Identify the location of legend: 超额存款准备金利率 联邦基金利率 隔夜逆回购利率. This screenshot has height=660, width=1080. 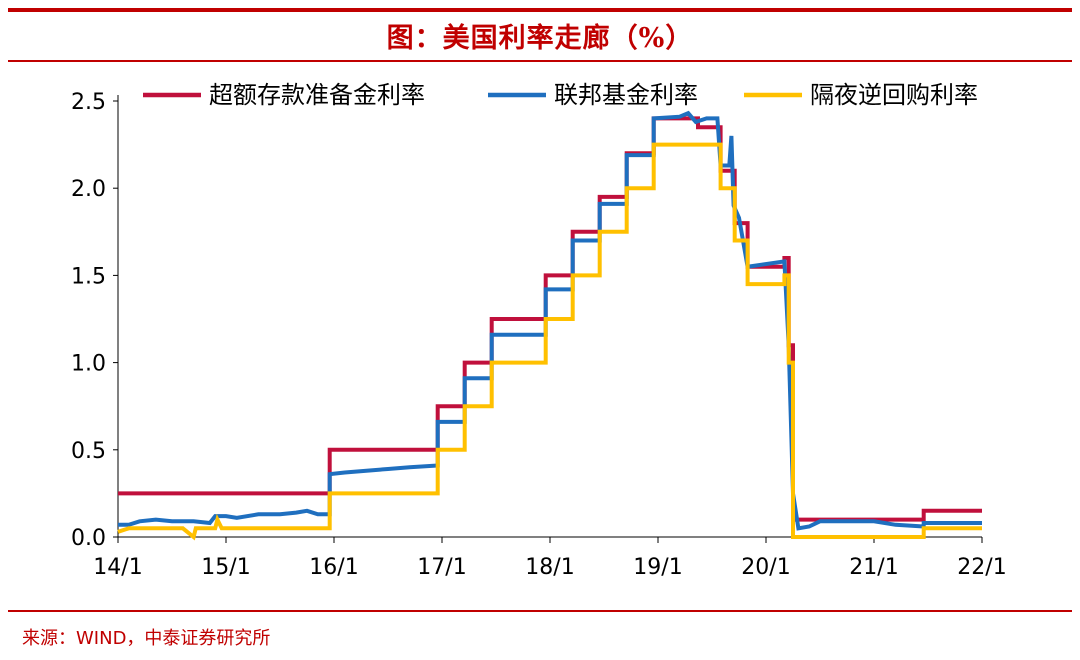
(560, 95).